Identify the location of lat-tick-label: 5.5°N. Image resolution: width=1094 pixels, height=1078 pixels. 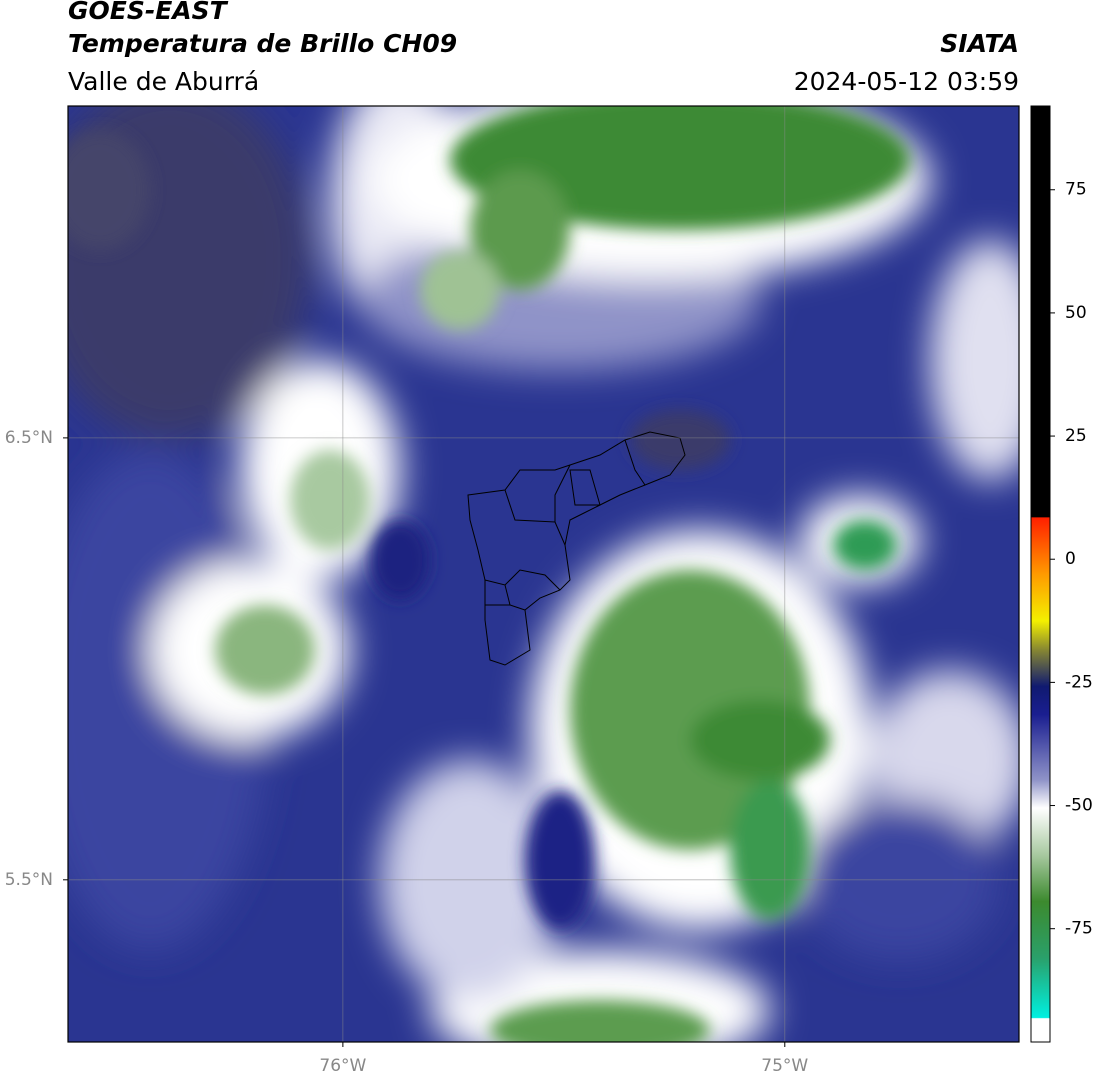
(29, 880).